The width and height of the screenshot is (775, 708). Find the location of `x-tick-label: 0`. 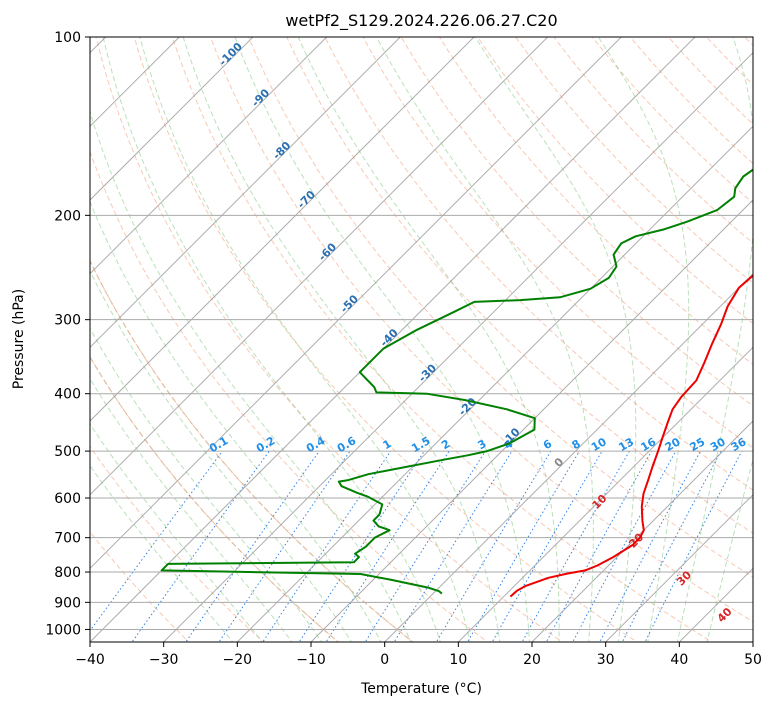

x-tick-label: 0 is located at coordinates (384, 660).